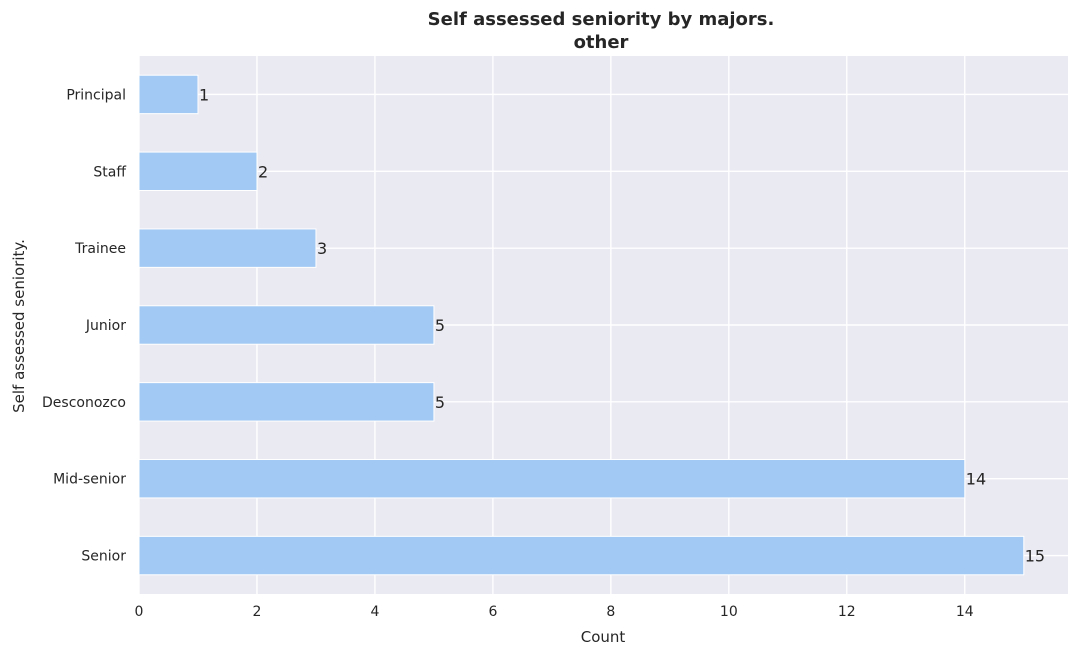 Image resolution: width=1078 pixels, height=656 pixels. Describe the element at coordinates (1035, 556) in the screenshot. I see `bar-value-label: 15` at that location.